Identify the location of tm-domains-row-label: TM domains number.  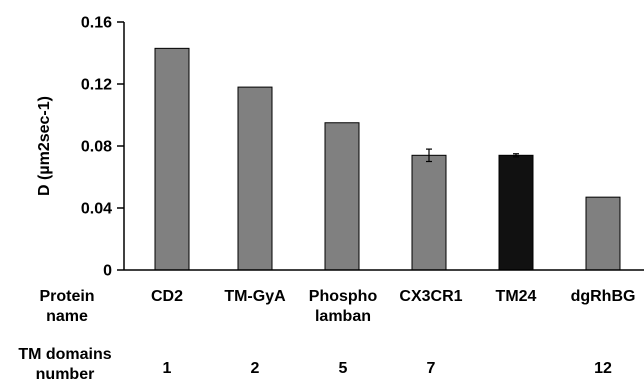
(64, 364).